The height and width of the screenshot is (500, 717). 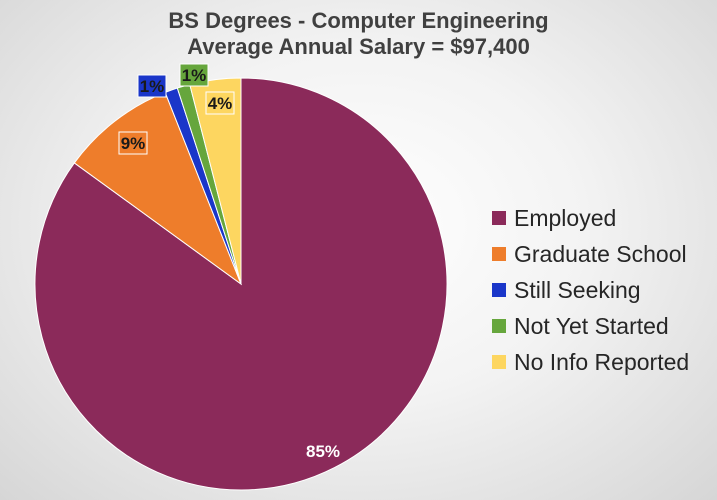 I want to click on legend-item: Still Seeking, so click(x=590, y=290).